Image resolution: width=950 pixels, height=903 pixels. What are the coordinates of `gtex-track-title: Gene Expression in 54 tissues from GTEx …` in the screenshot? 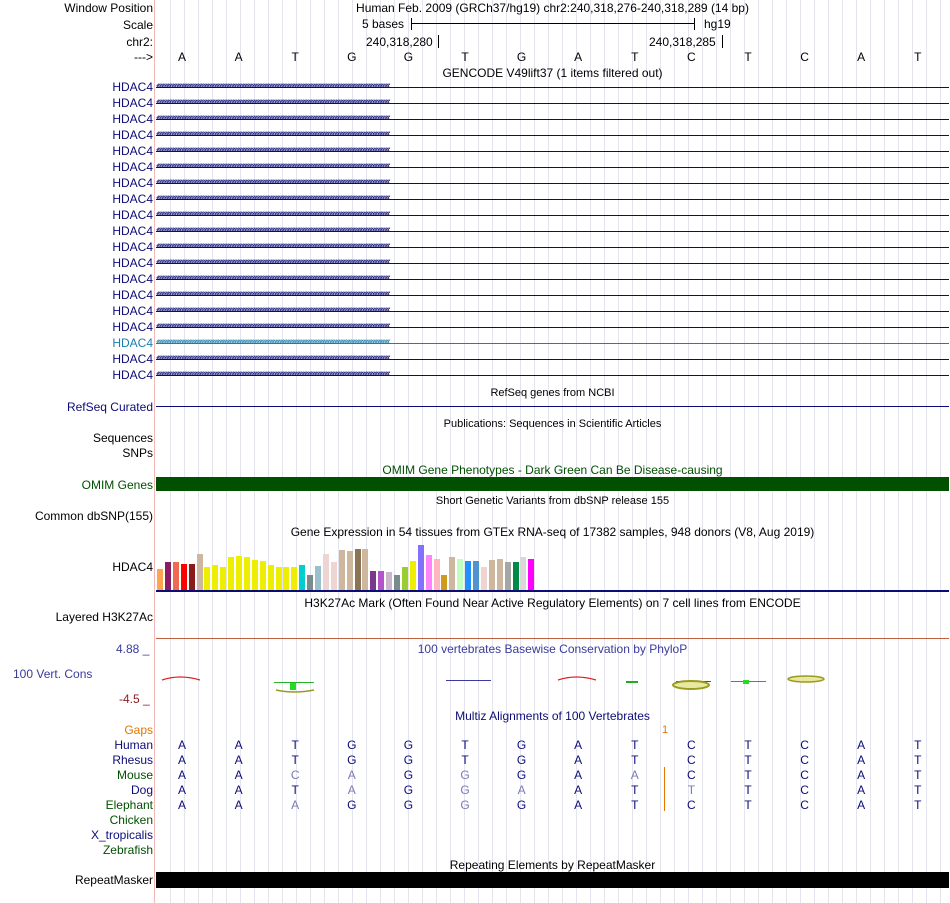 It's located at (552, 532).